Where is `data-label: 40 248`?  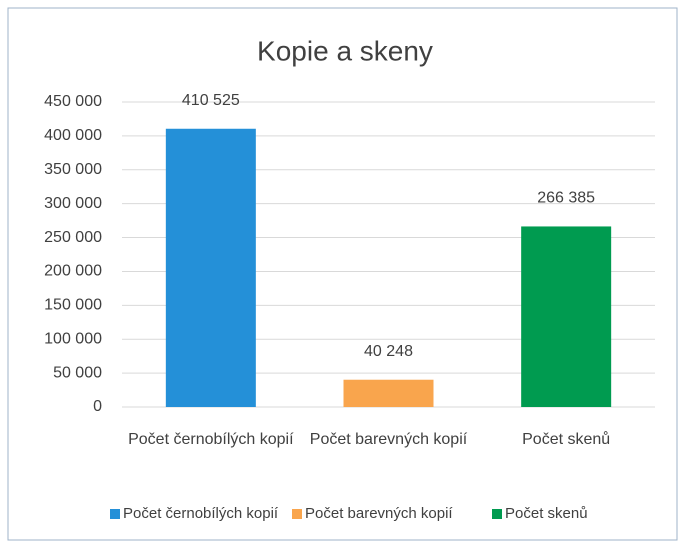 data-label: 40 248 is located at coordinates (388, 351).